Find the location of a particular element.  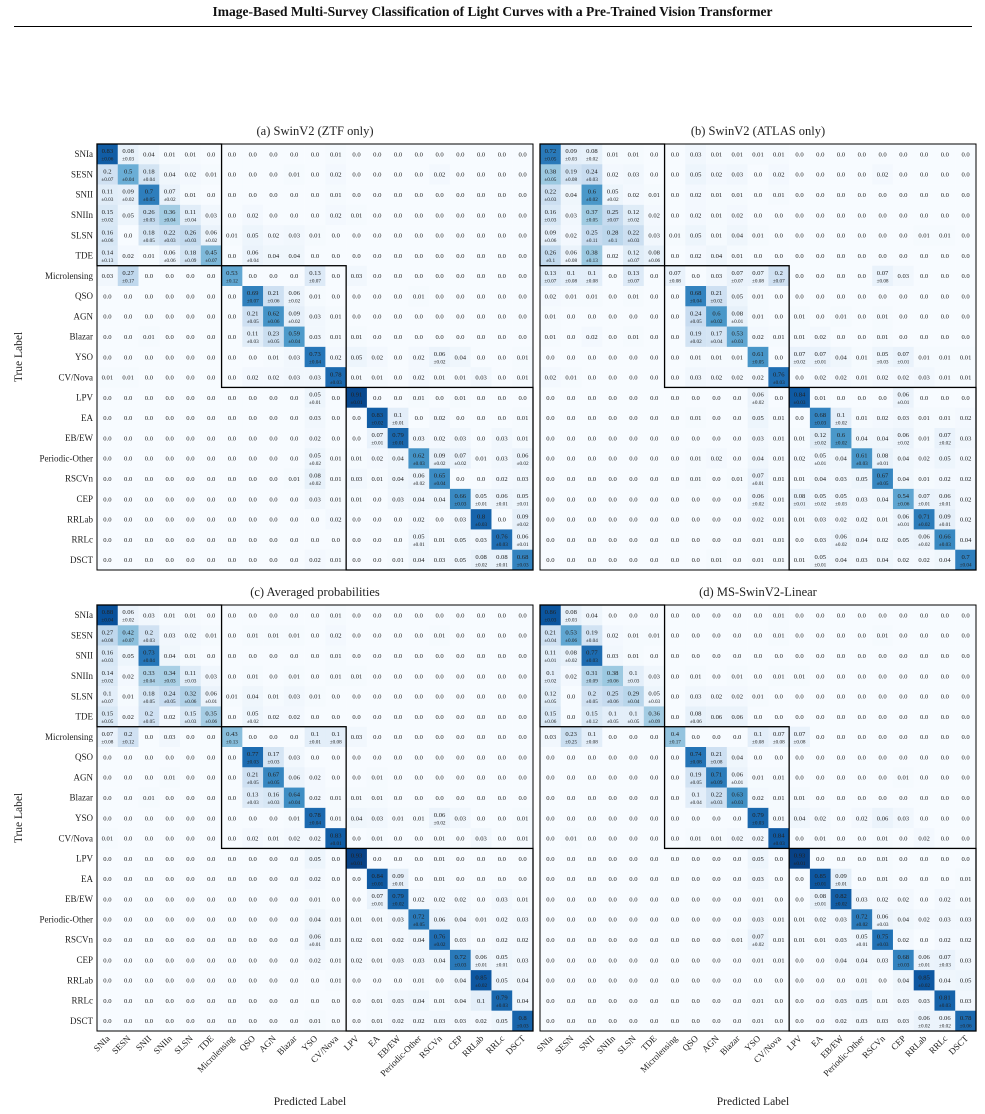

cell-std: ±0.03 is located at coordinates (128, 160).